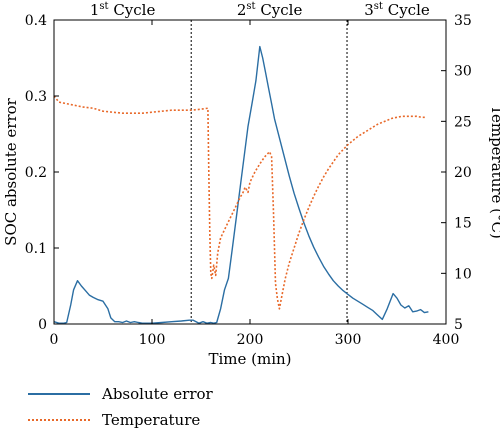 This screenshot has height=433, width=500. What do you see at coordinates (36, 97) in the screenshot?
I see `left-y-tick-label: 0.3` at bounding box center [36, 97].